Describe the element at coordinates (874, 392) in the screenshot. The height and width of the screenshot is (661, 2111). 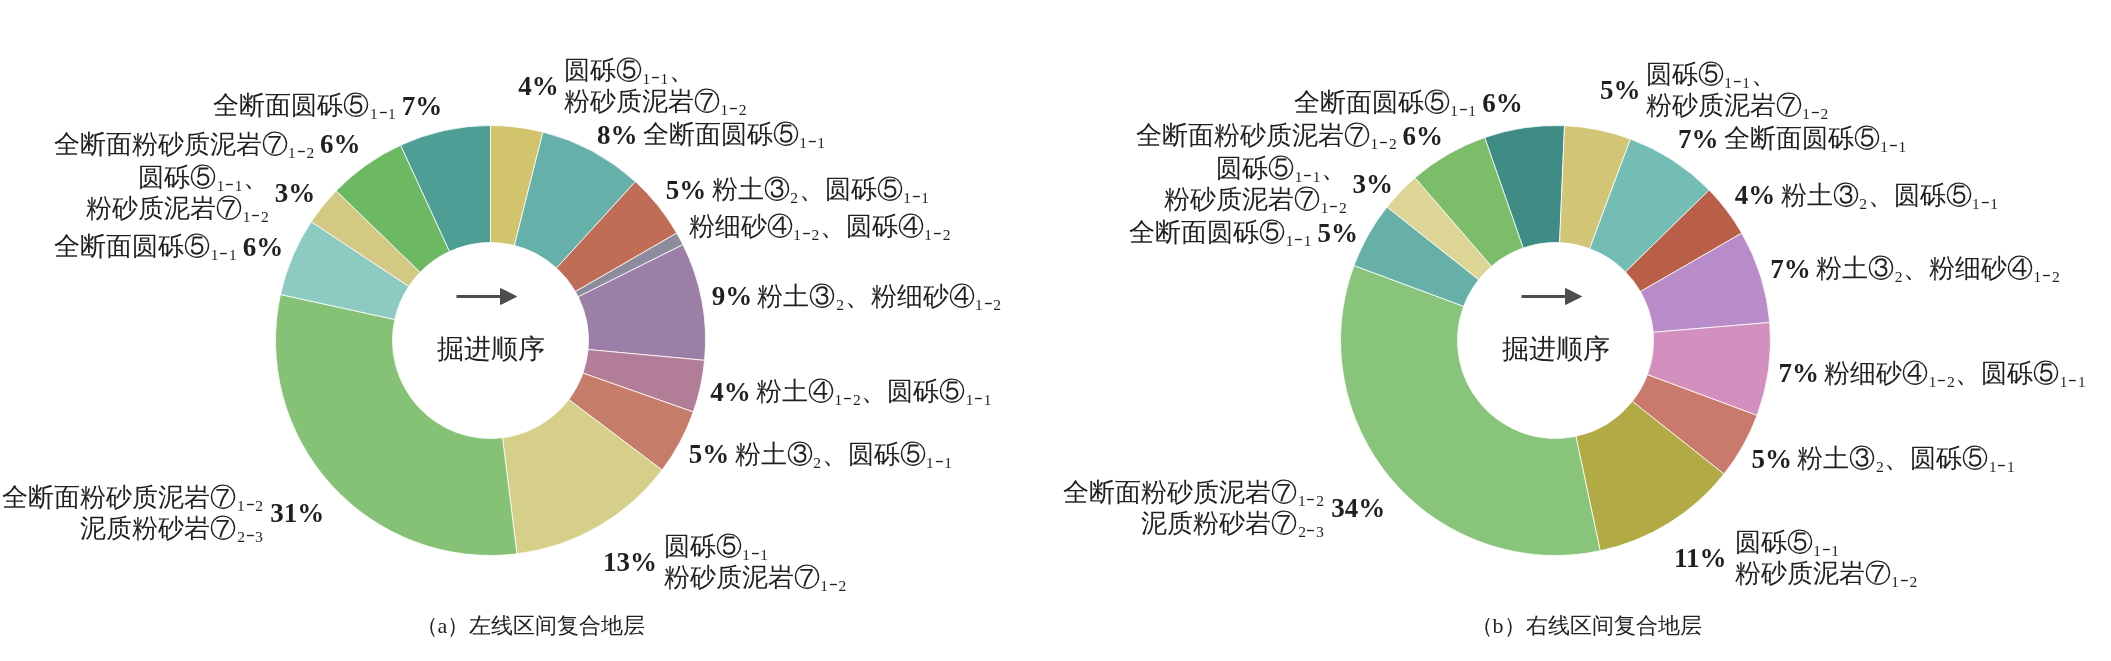
I see `slice-label: 粉土④₁₋₂、圆砾⑤₁₋₁` at that location.